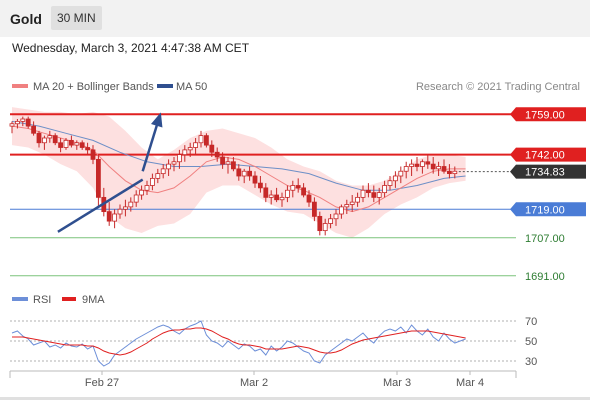 The height and width of the screenshot is (400, 590). What do you see at coordinates (545, 210) in the screenshot?
I see `level-label-1719.00: 1719.00` at bounding box center [545, 210].